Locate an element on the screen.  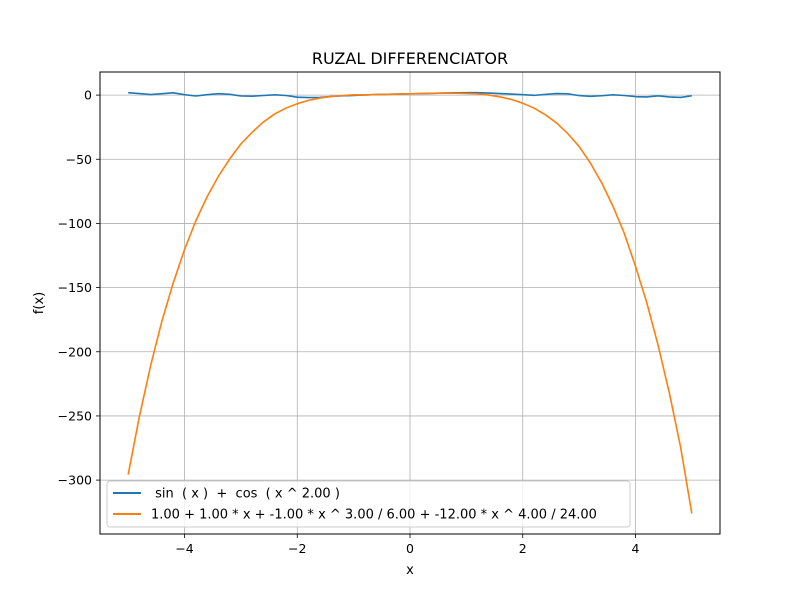
x-tick-label: 0 is located at coordinates (410, 548).